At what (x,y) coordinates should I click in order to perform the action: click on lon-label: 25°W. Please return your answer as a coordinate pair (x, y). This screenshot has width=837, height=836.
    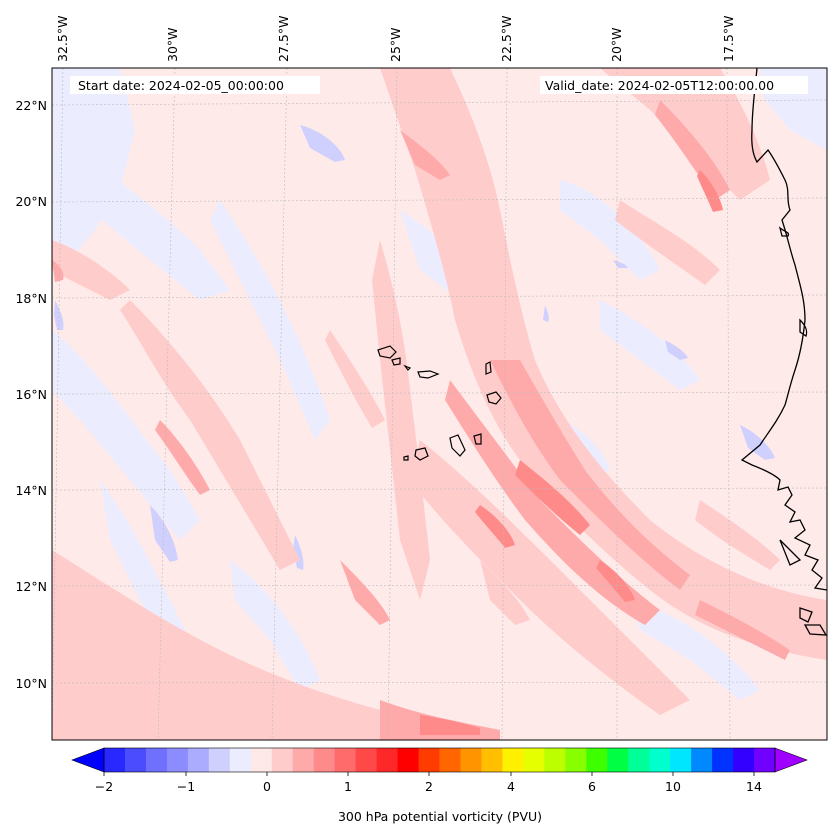
    Looking at the image, I should click on (395, 44).